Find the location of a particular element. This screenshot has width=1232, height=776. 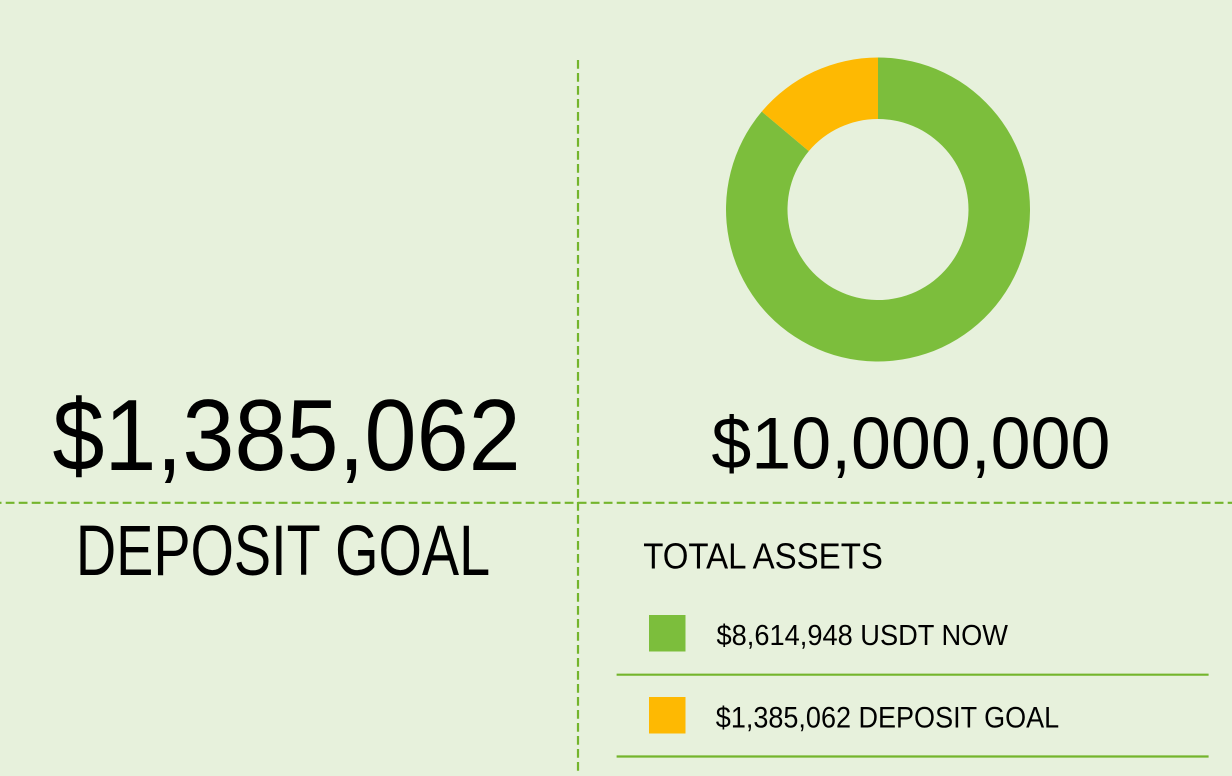

svg-text: $8,614,948 USDT NOW is located at coordinates (863, 636).